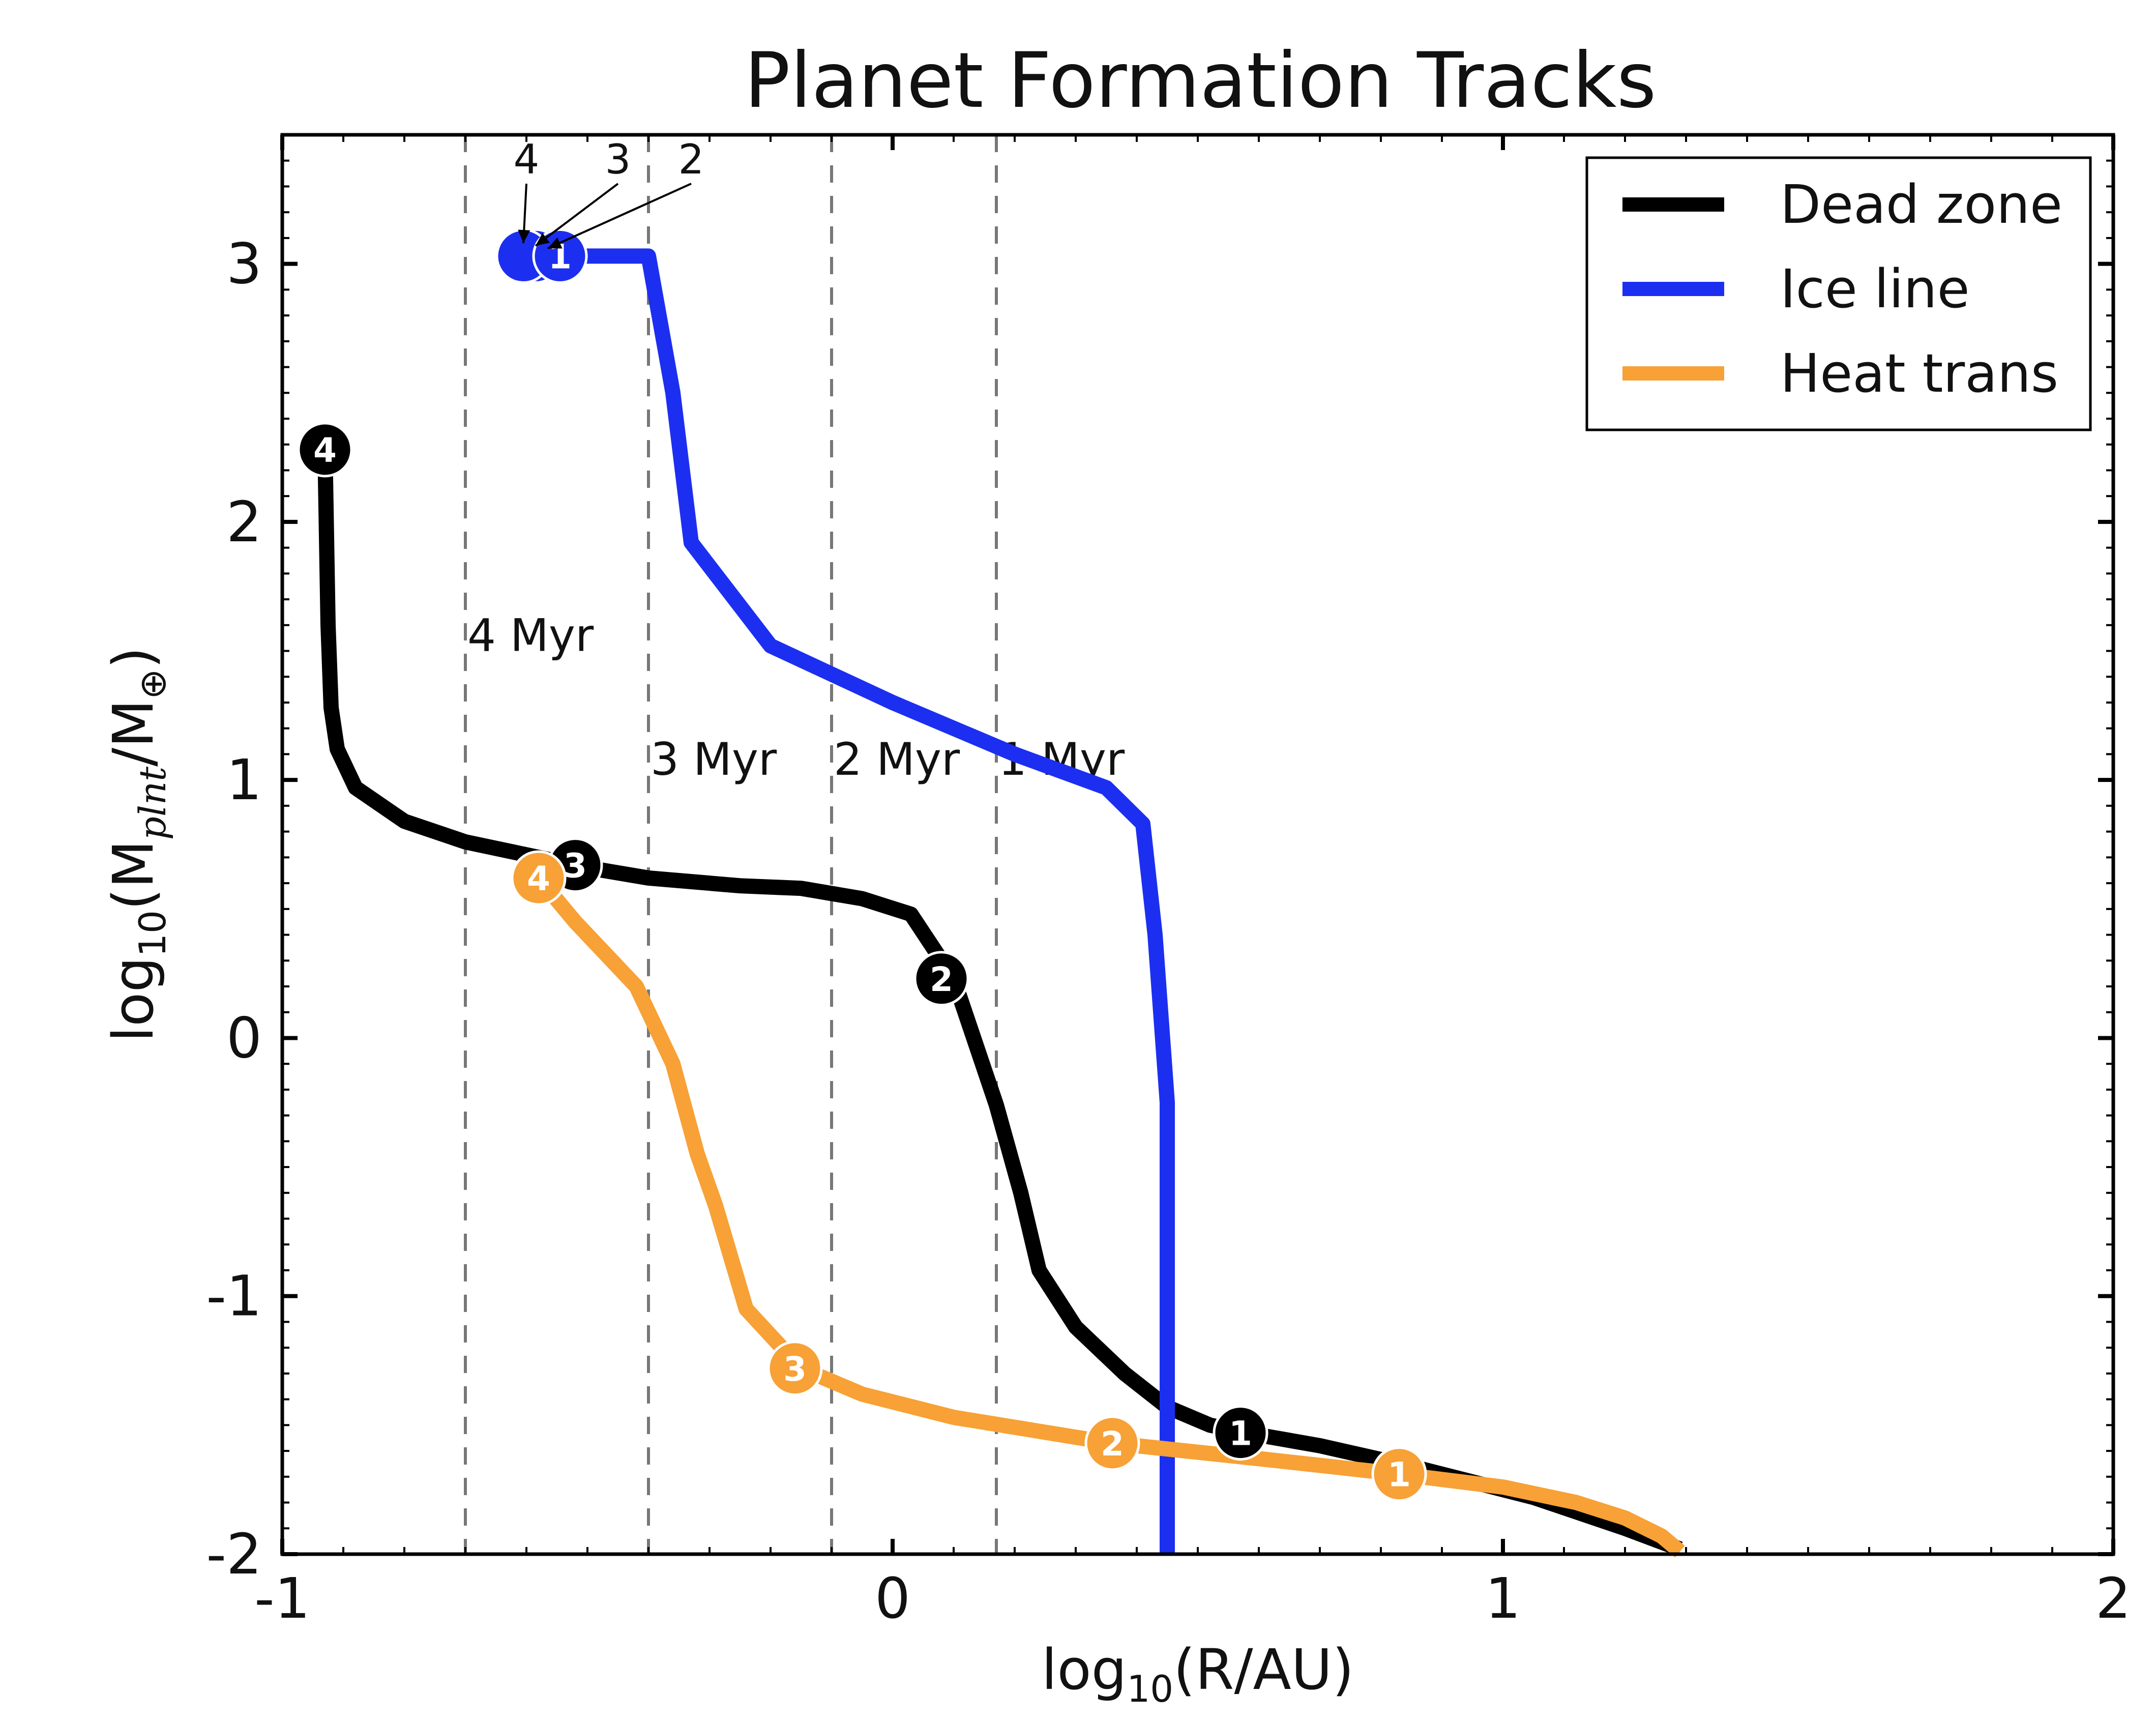 This screenshot has height=1721, width=2156. What do you see at coordinates (138, 844) in the screenshot?
I see `y-axis-label: log10(Mplnt/M⊕)` at bounding box center [138, 844].